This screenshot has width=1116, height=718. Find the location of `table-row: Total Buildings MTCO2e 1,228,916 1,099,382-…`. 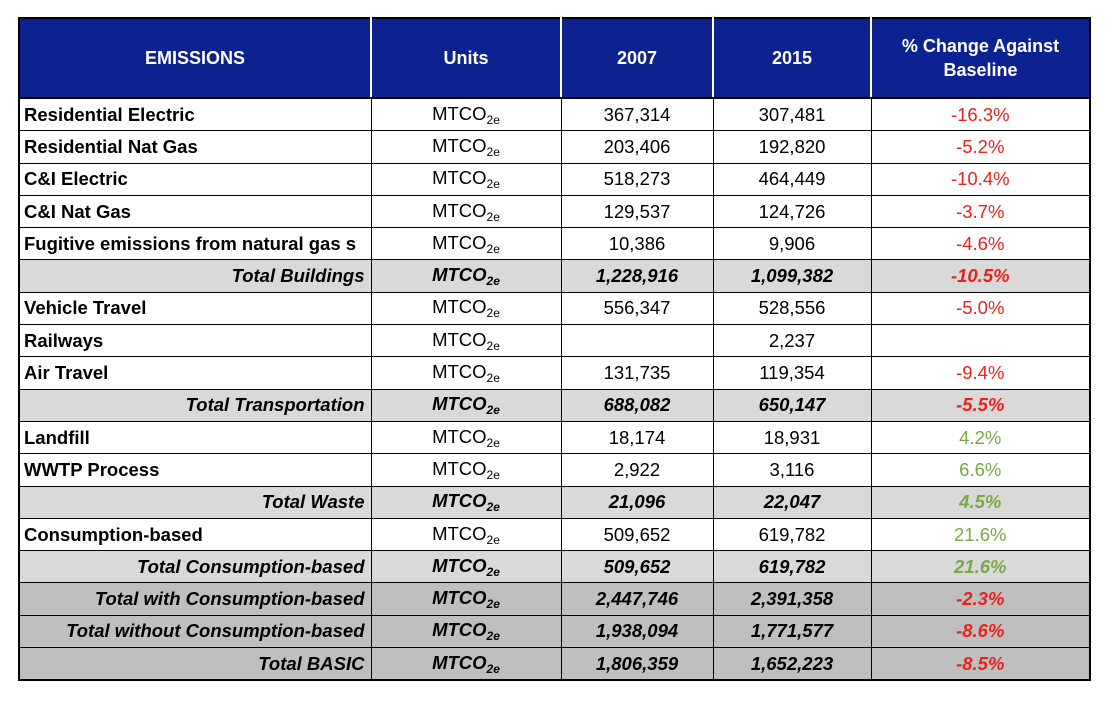

table-row: Total Buildings MTCO2e 1,228,916 1,099,382-… is located at coordinates (554, 276).